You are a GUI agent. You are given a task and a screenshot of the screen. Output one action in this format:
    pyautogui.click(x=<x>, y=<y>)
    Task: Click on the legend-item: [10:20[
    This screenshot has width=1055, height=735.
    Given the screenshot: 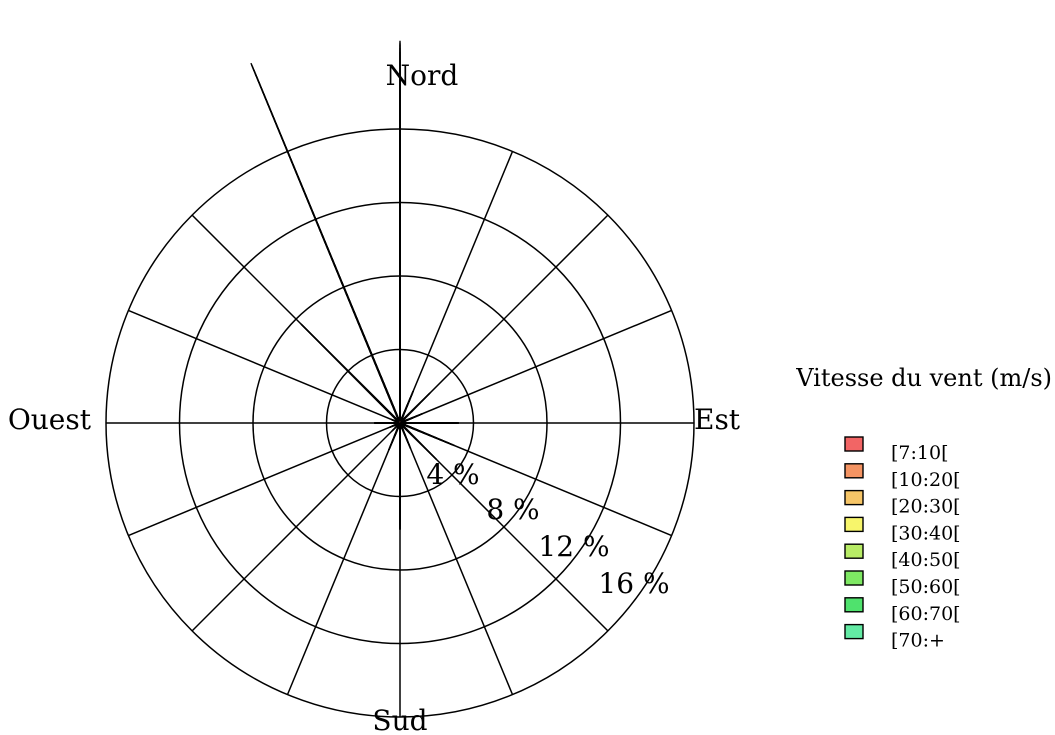 What is the action you would take?
    pyautogui.click(x=902, y=477)
    